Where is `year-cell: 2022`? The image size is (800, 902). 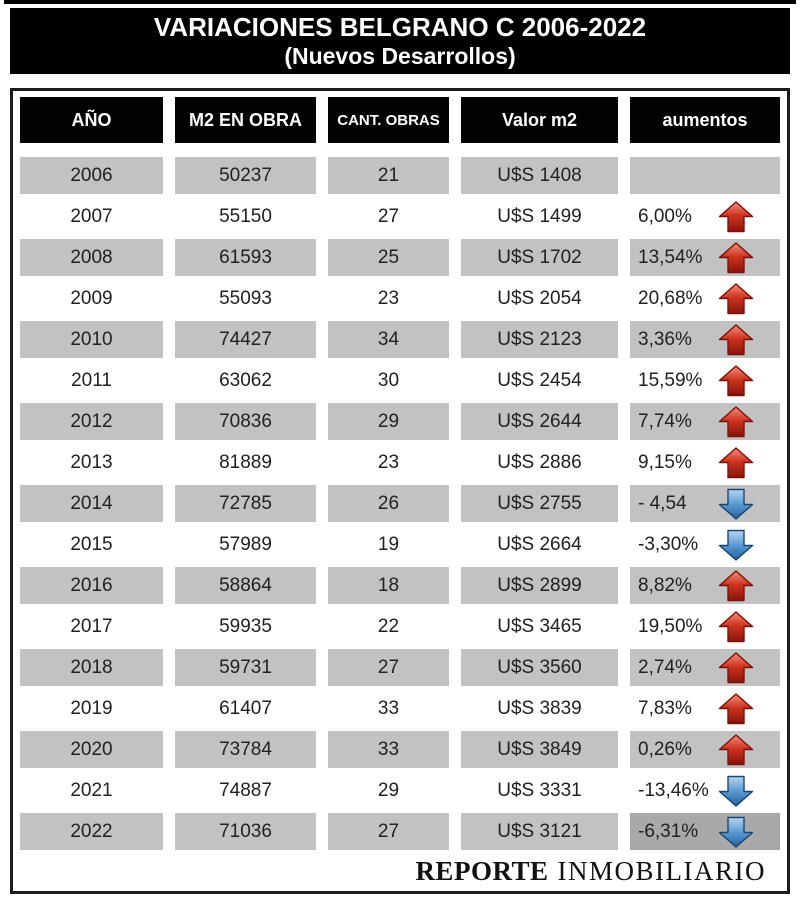
year-cell: 2022 is located at coordinates (91, 831).